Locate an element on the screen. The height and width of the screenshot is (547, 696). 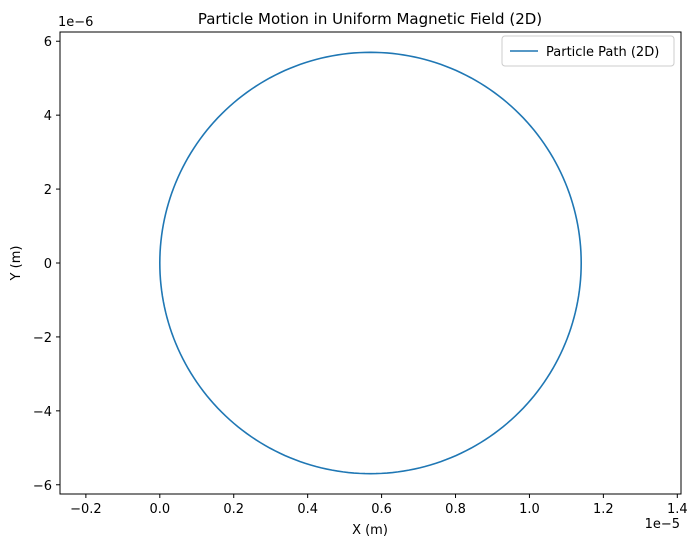
y-tick-label: −4 is located at coordinates (42, 412).